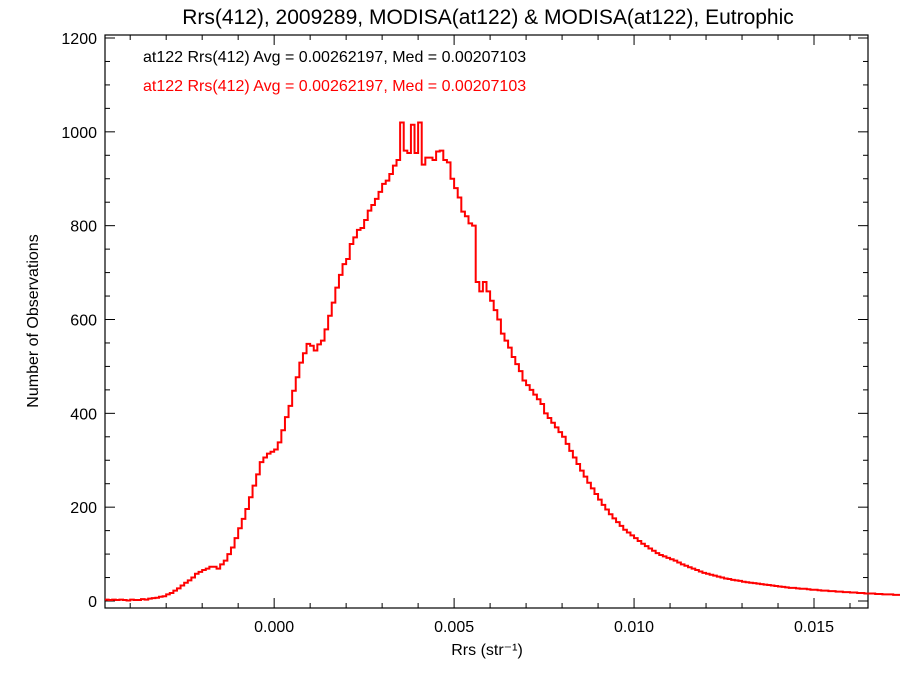 The image size is (900, 675). Describe the element at coordinates (83, 414) in the screenshot. I see `y-tick-label: 400` at that location.